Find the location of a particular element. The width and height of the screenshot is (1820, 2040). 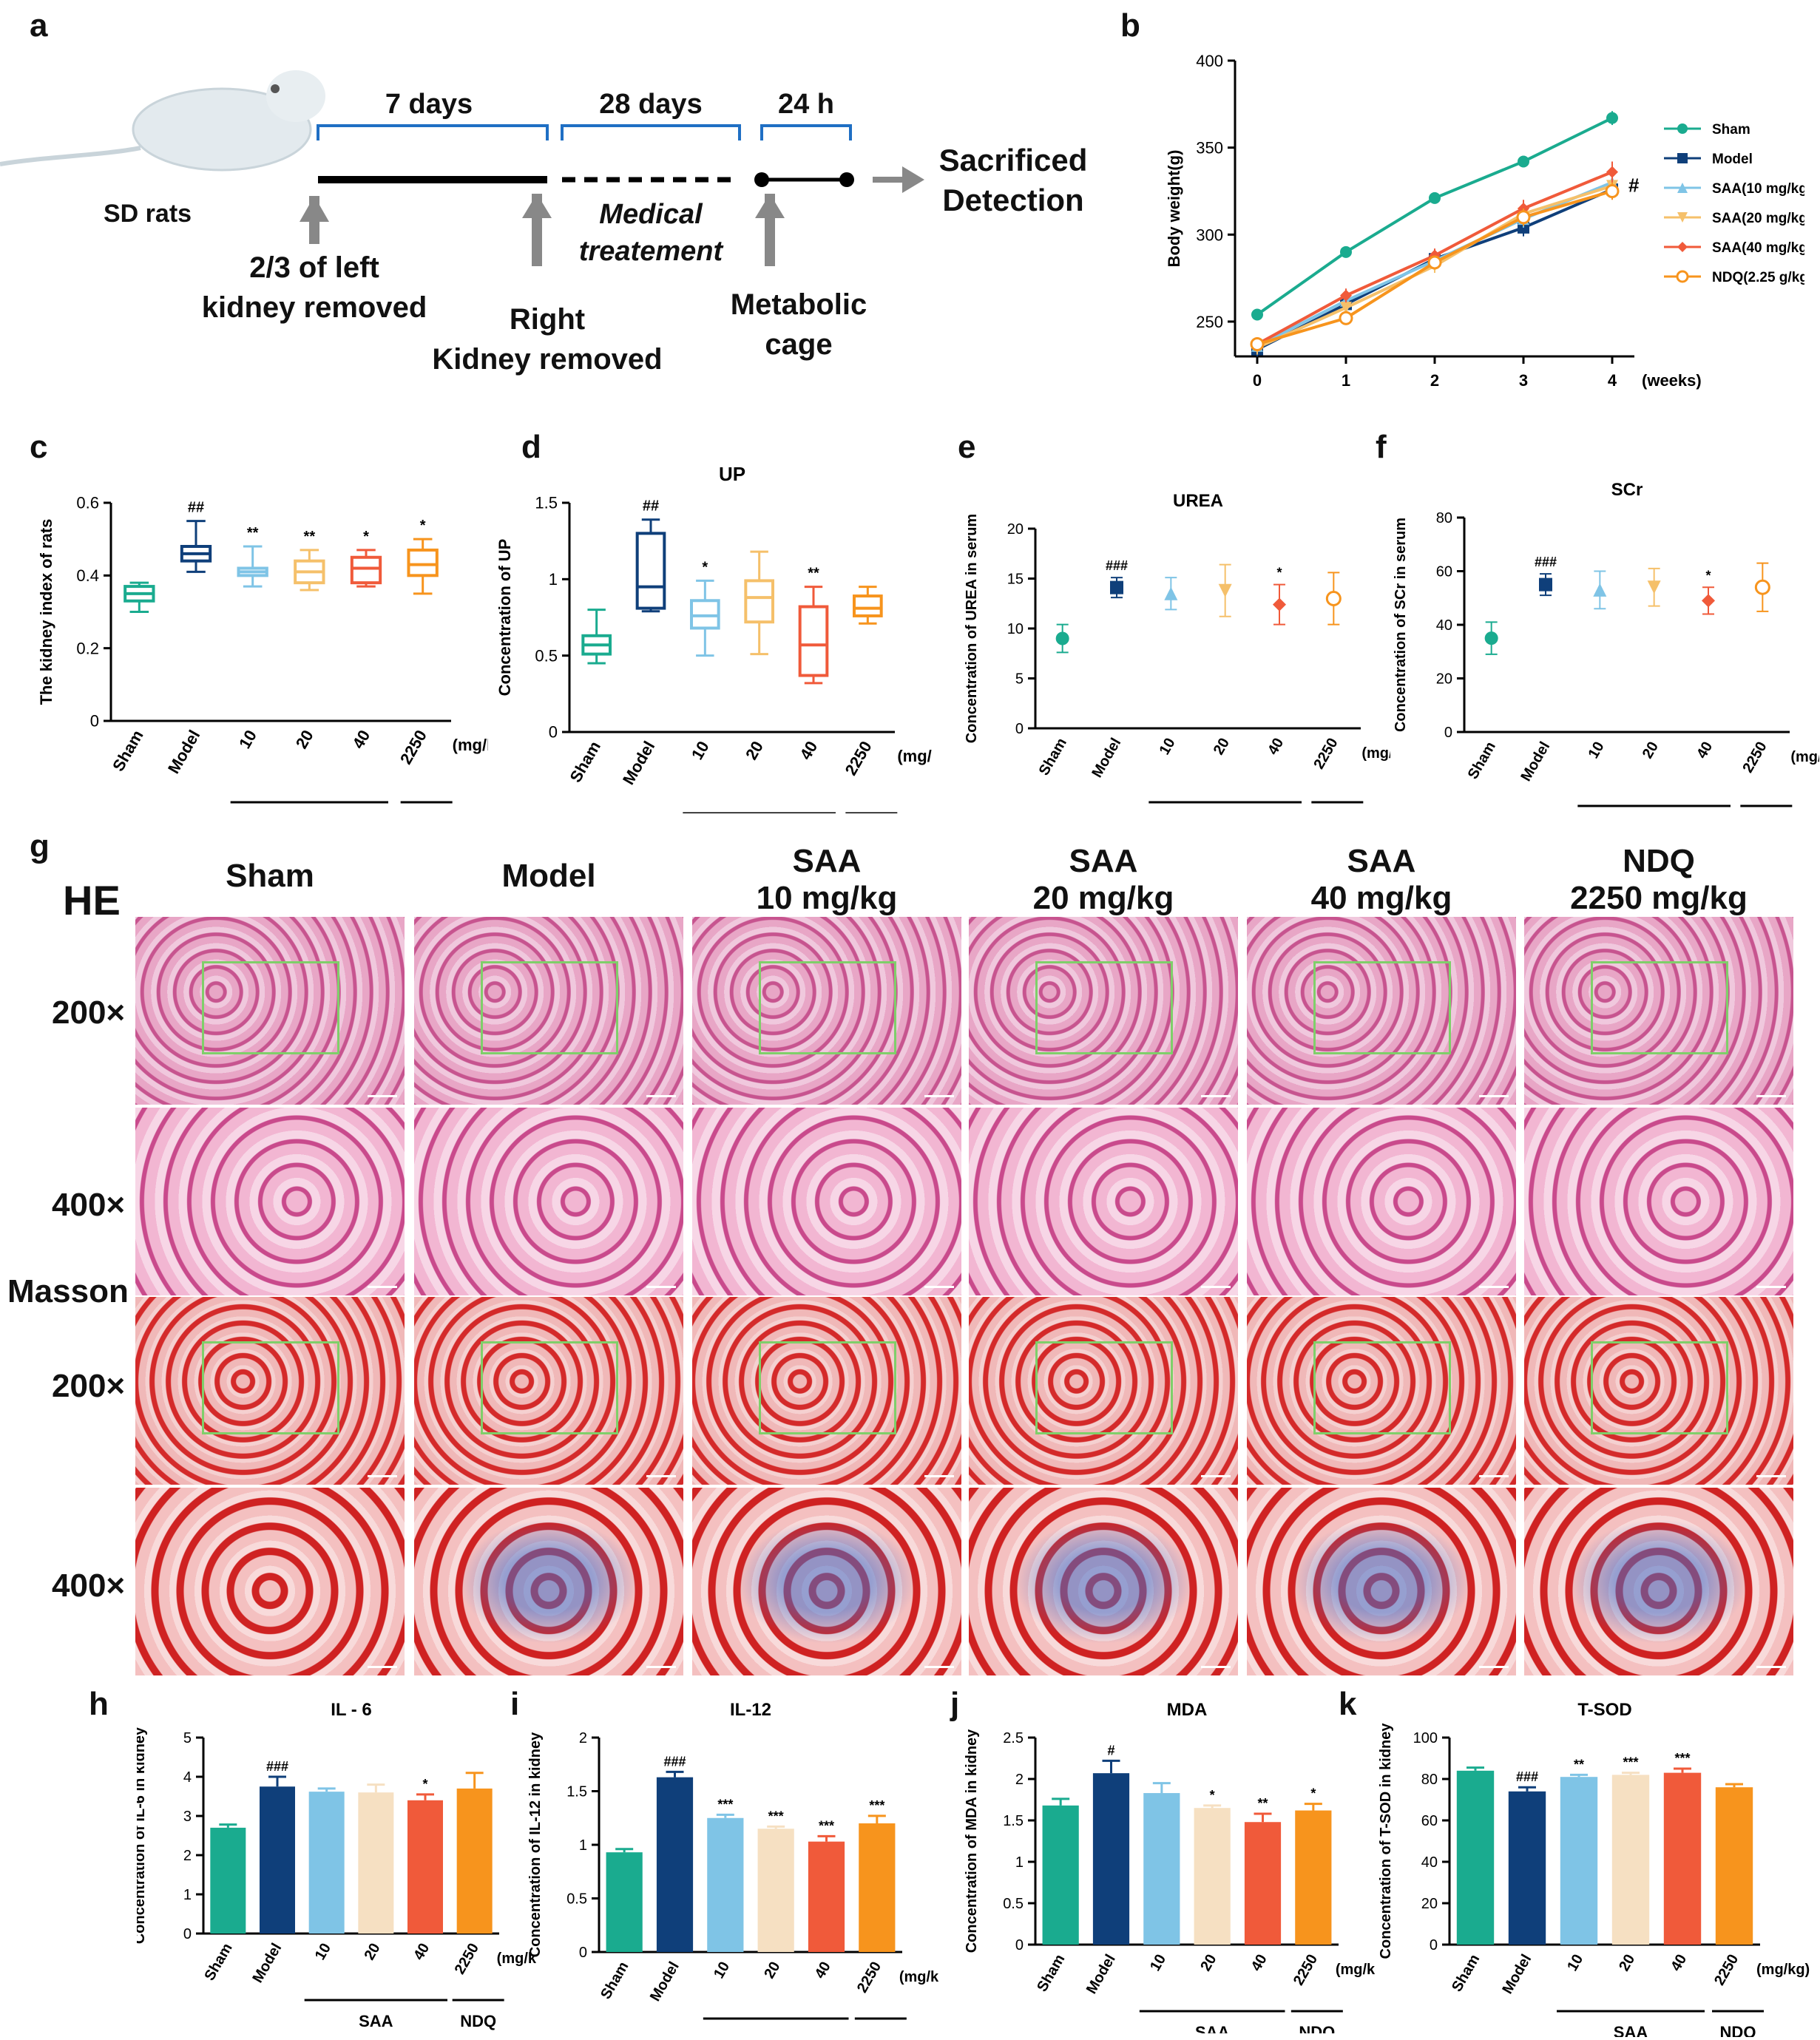

y-tick-label: 2 is located at coordinates (583, 1738).